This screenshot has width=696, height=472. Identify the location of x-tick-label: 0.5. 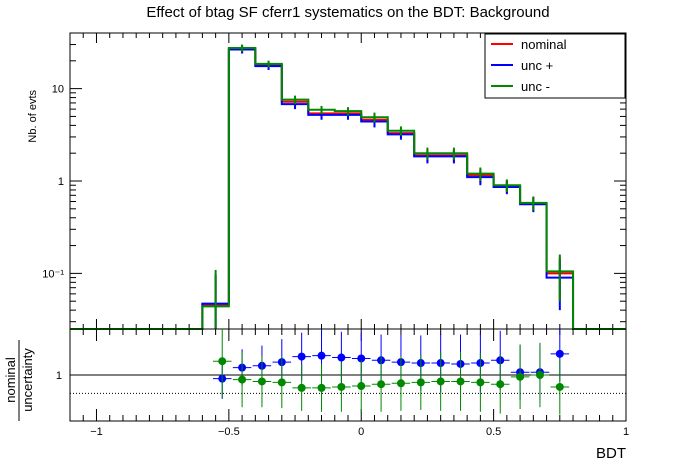
(493, 432).